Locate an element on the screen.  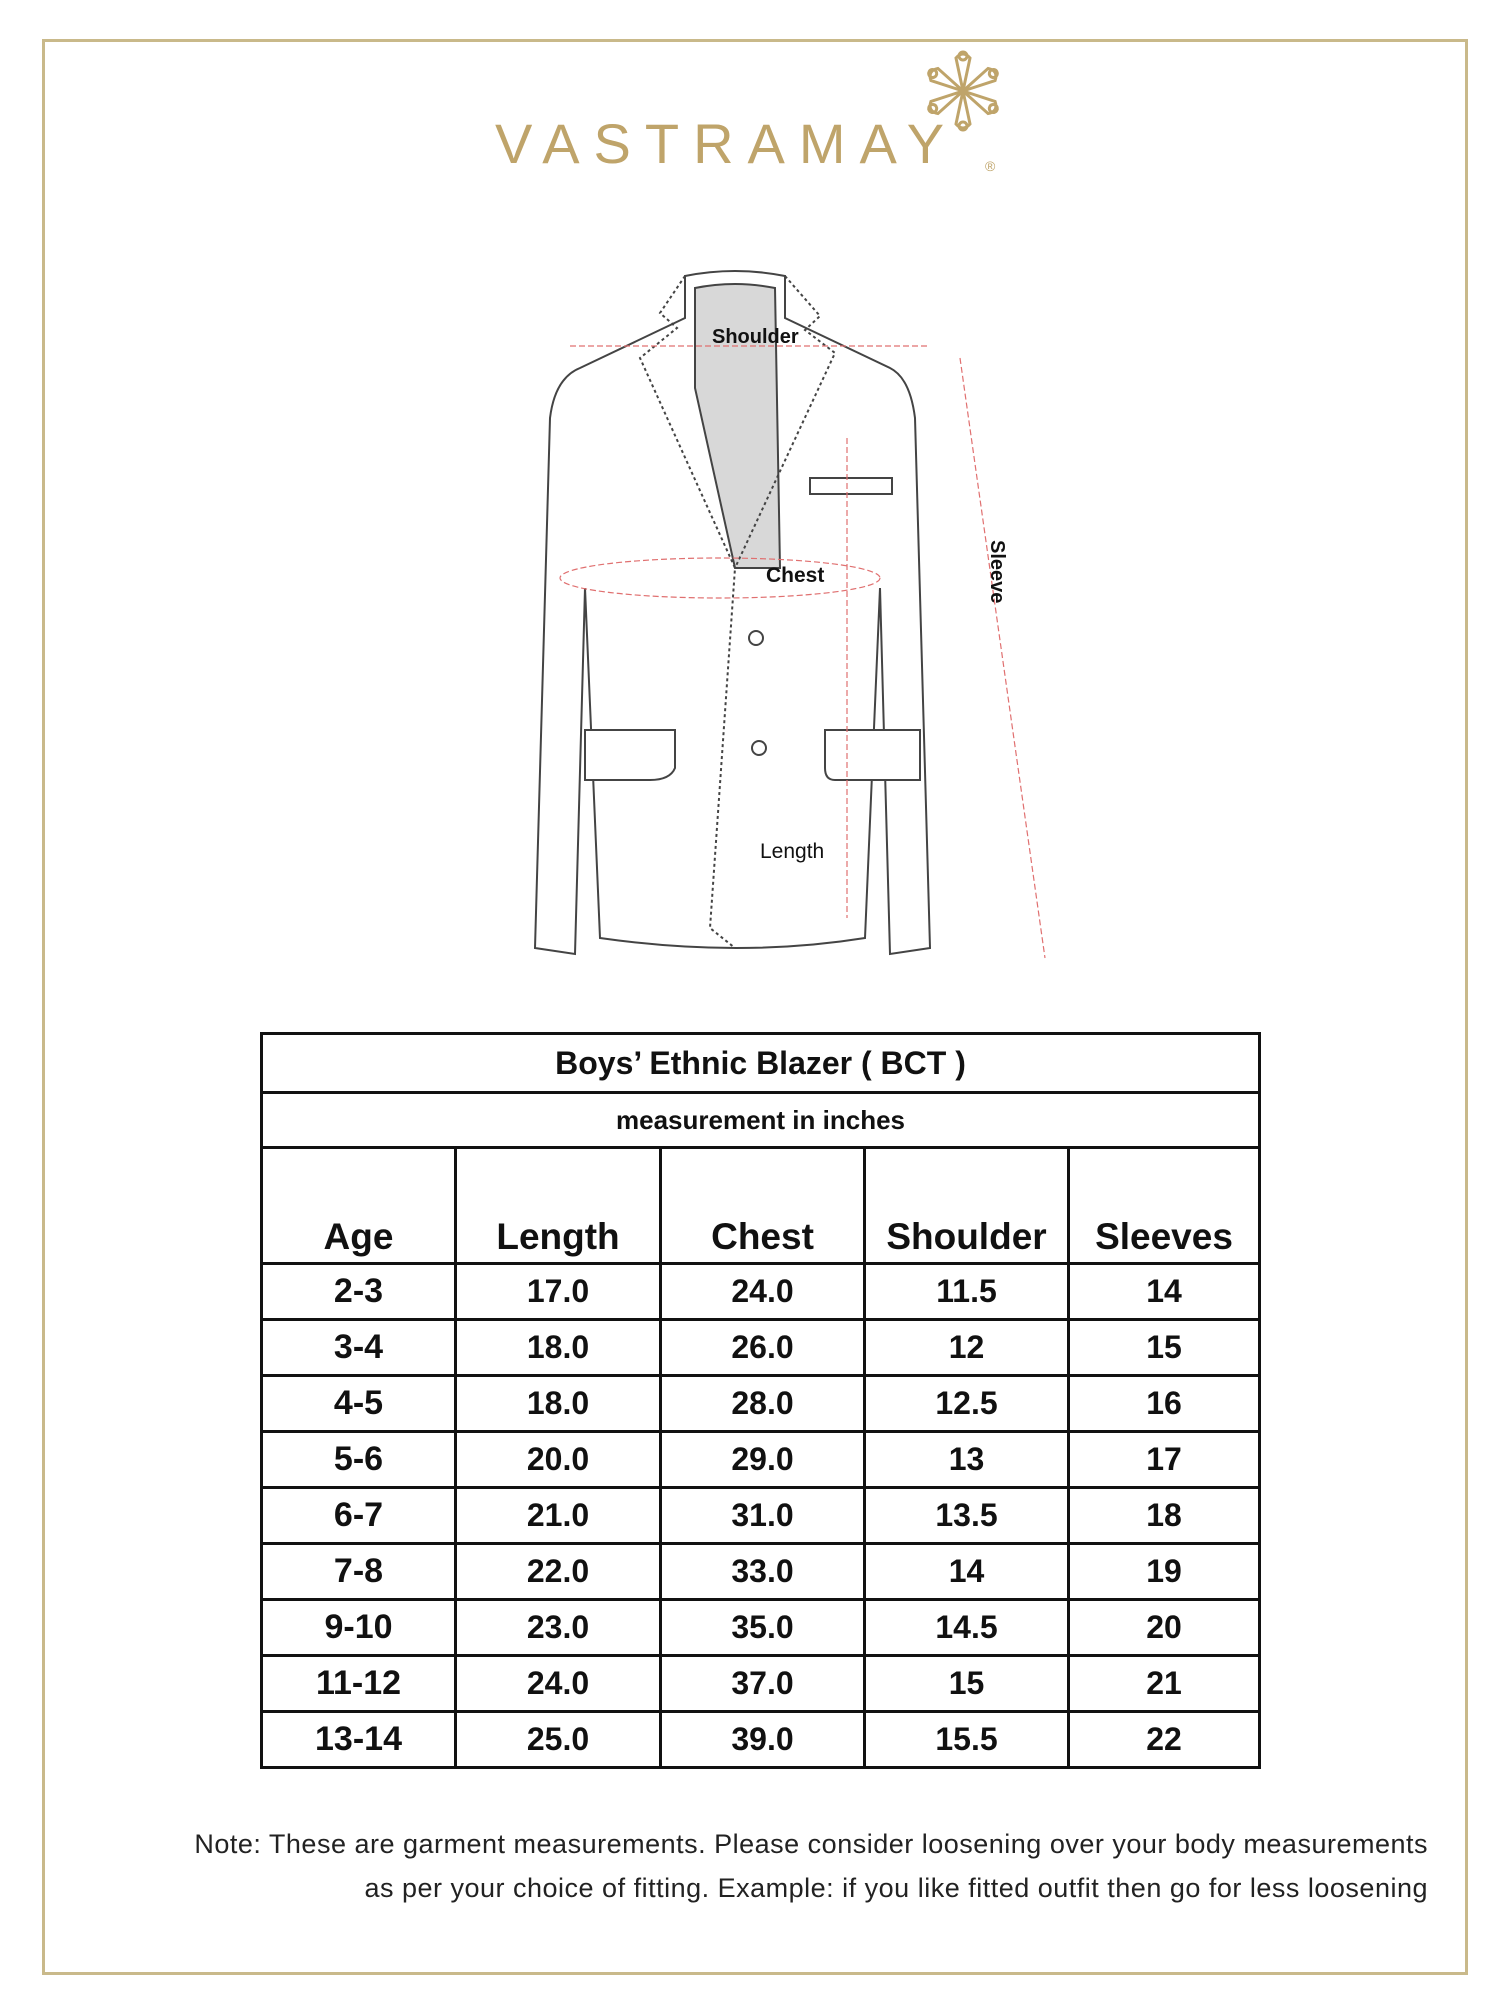
cell-shoulder: 13 is located at coordinates (966, 1459).